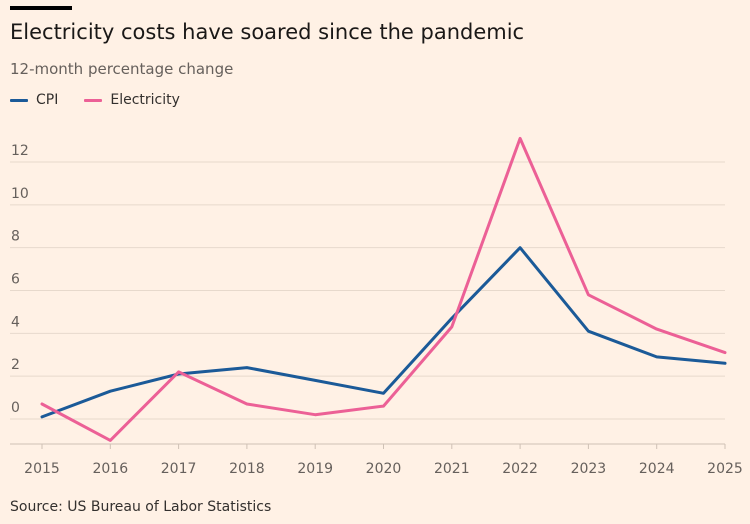 Image resolution: width=750 pixels, height=524 pixels. What do you see at coordinates (383, 406) in the screenshot?
I see `data-point-electricity-2020` at bounding box center [383, 406].